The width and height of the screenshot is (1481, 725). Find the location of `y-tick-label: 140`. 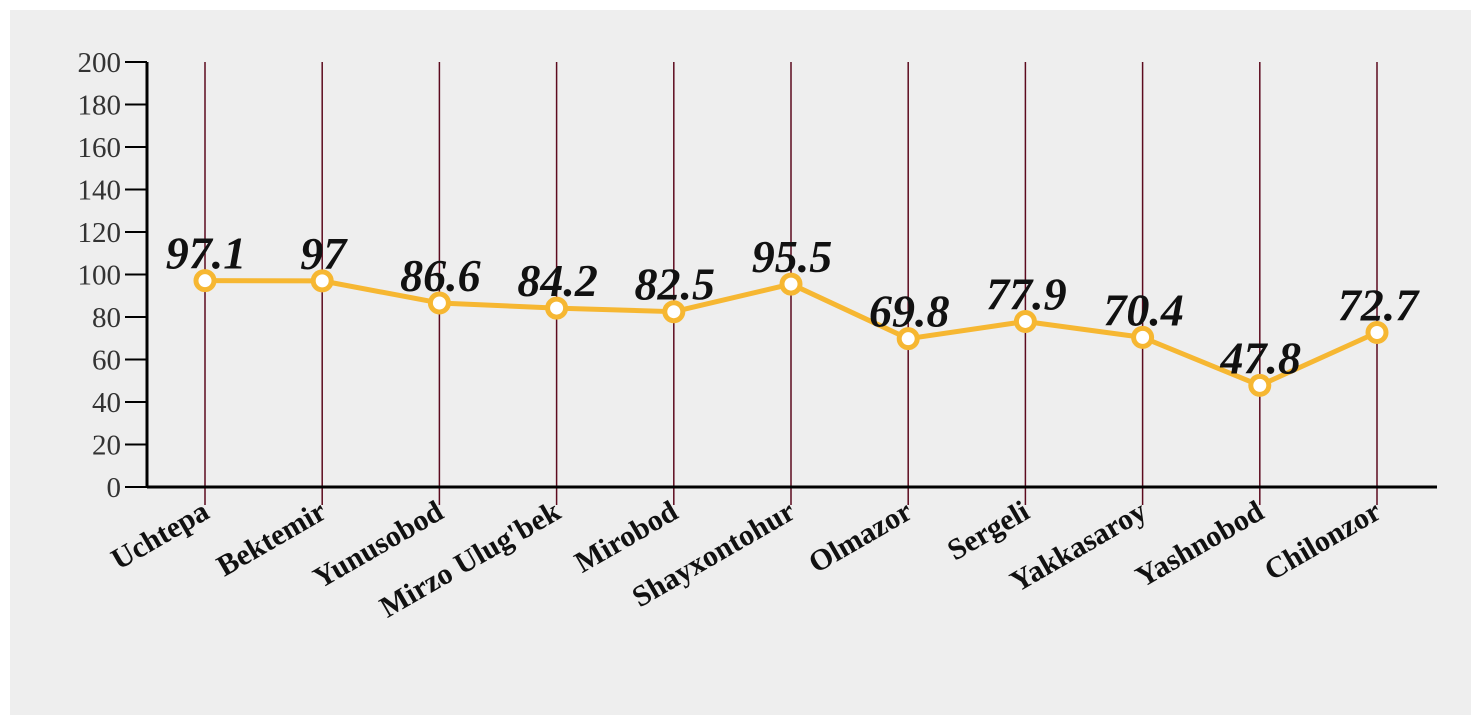

y-tick-label: 140 is located at coordinates (100, 191).